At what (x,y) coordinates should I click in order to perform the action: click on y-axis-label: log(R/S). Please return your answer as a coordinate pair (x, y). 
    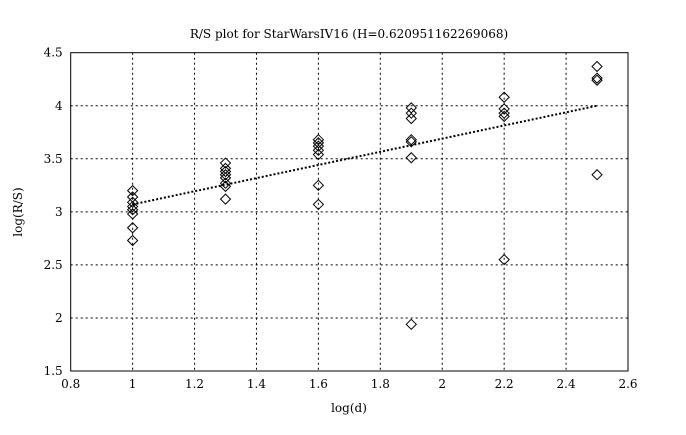
    Looking at the image, I should click on (18, 211).